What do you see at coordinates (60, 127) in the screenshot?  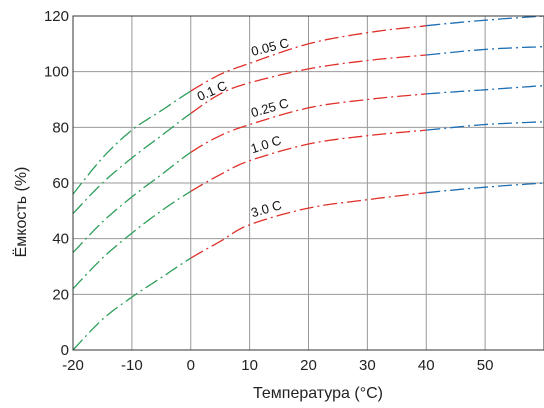 I see `y-tick-label: 80` at bounding box center [60, 127].